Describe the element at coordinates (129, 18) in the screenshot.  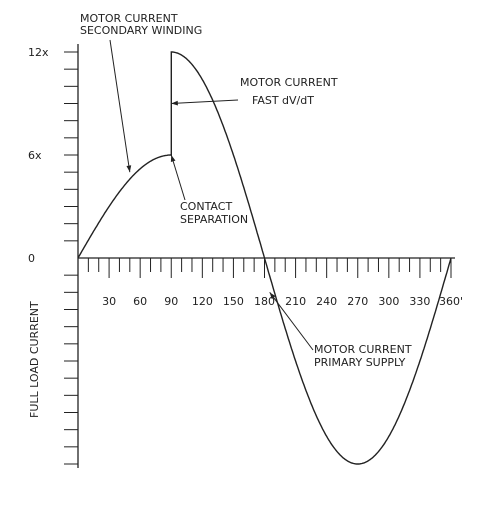
I see `annotation-secondary-line1: MOTOR CURRENT` at that location.